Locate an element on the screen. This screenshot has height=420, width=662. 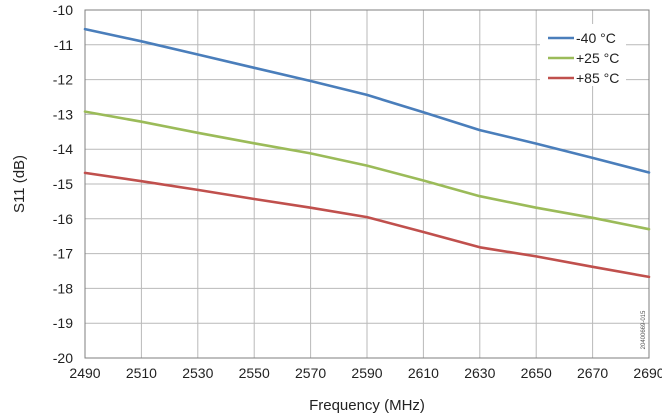
legend-label: +85 °C is located at coordinates (597, 78).